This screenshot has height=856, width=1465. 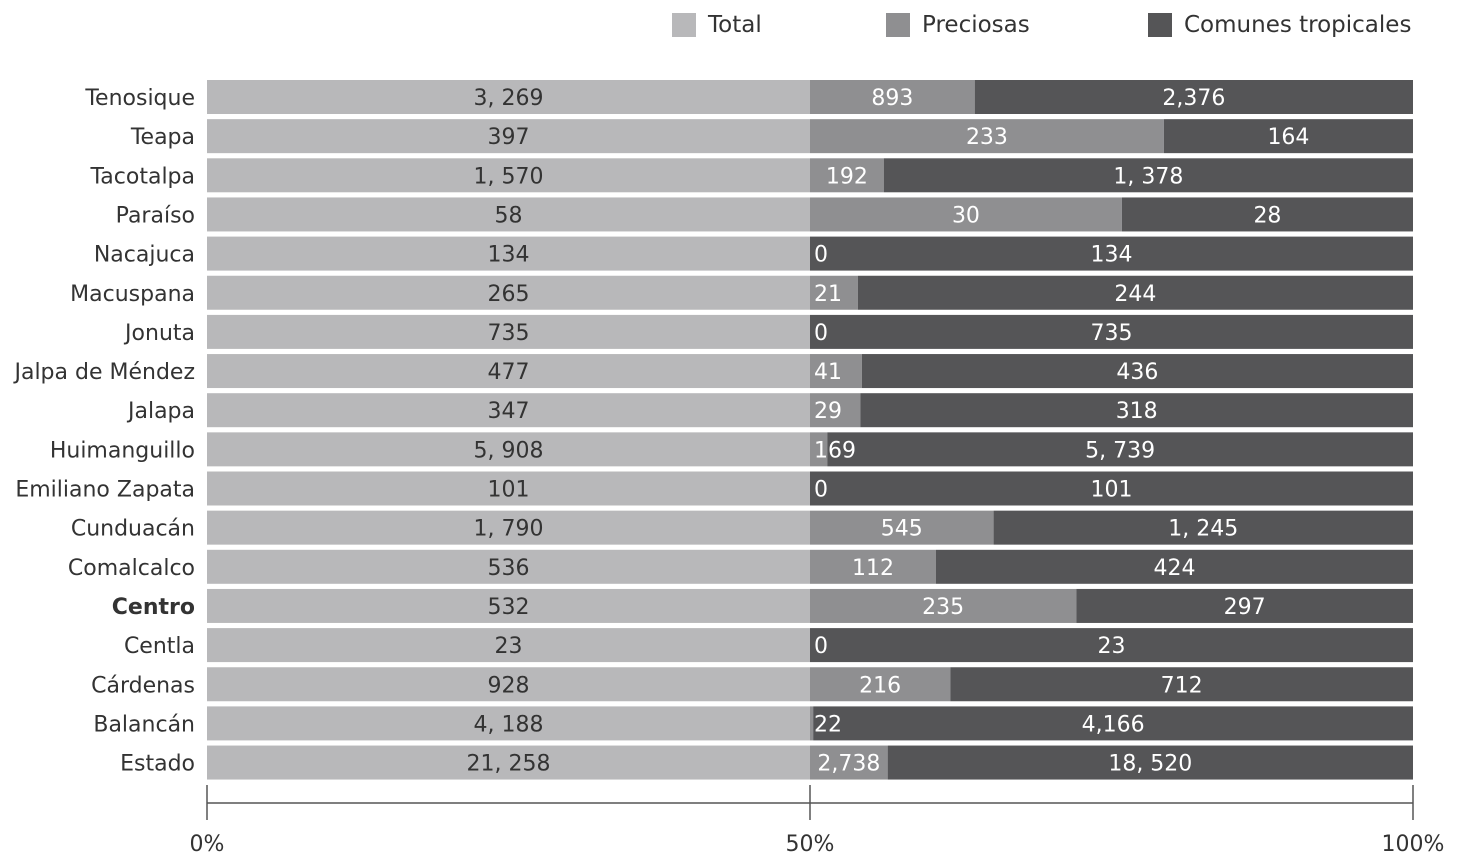 What do you see at coordinates (717, 25) in the screenshot?
I see `legend-item-total: Total` at bounding box center [717, 25].